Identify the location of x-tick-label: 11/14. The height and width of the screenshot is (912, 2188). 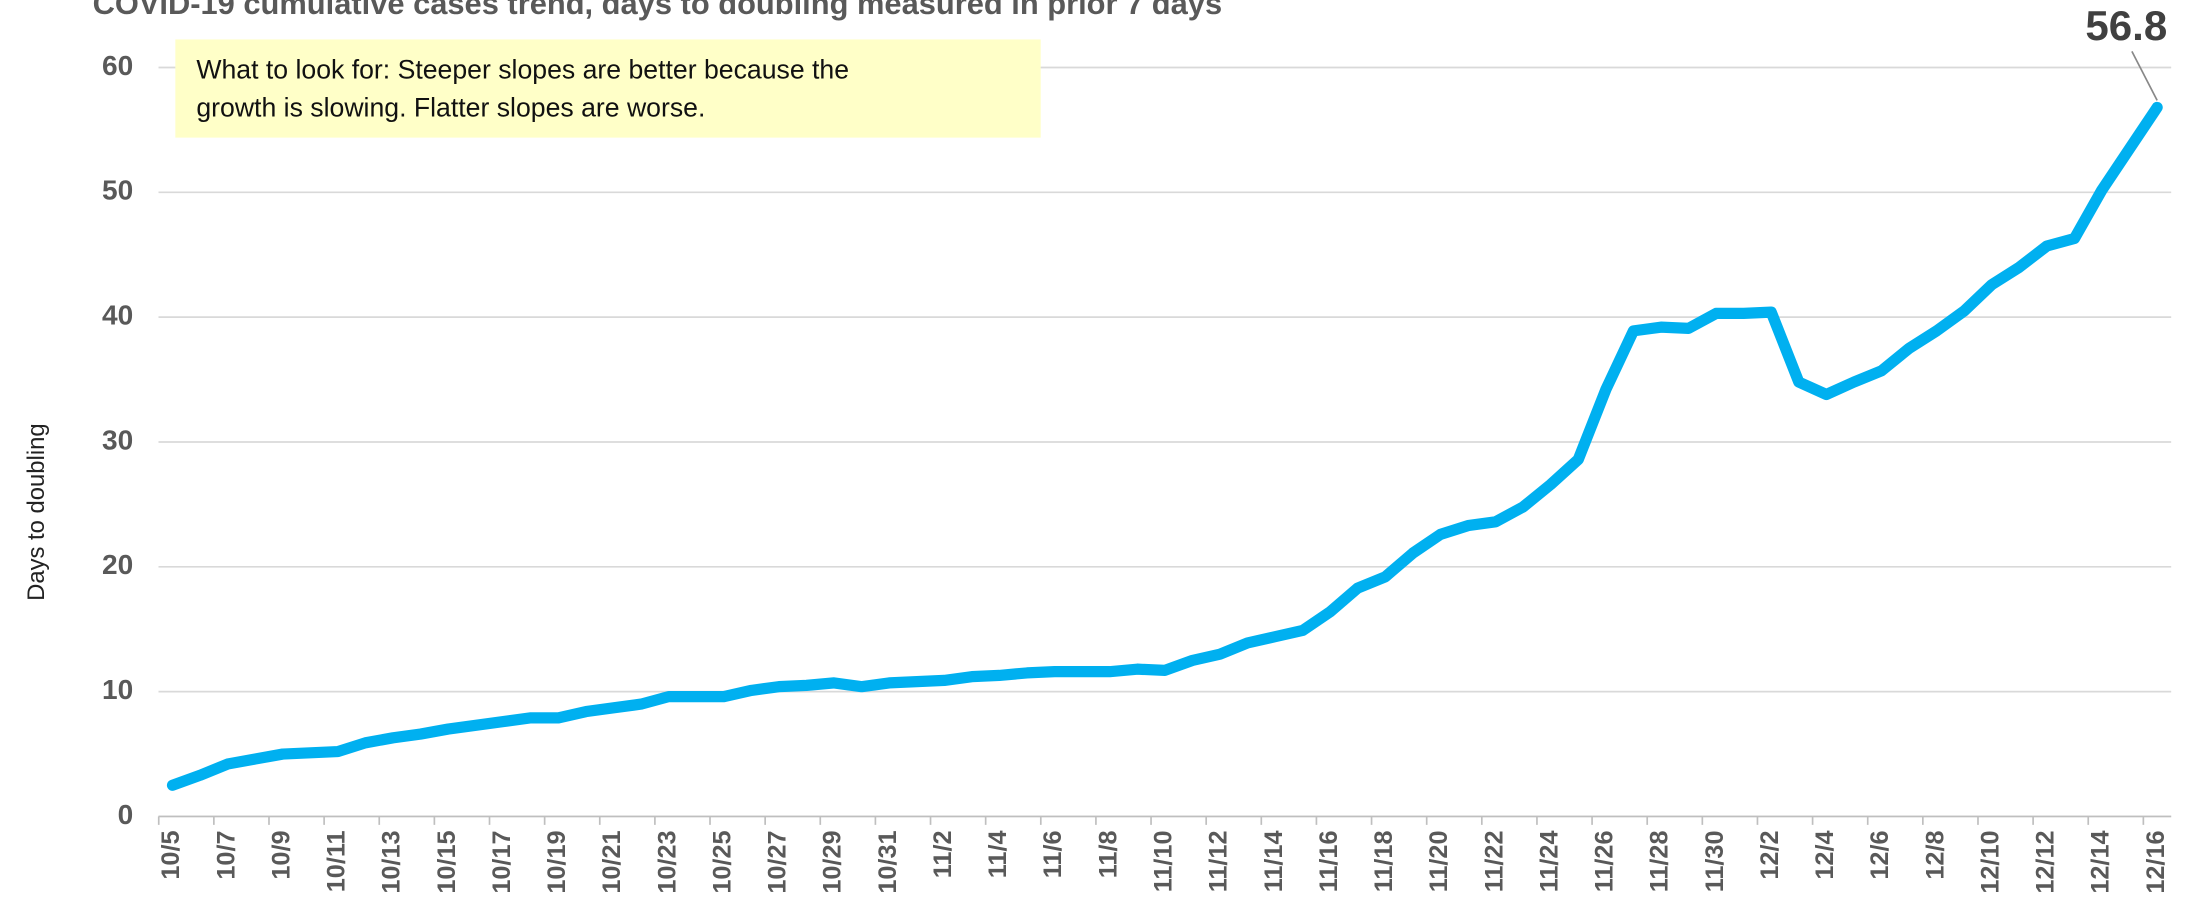
(1274, 861).